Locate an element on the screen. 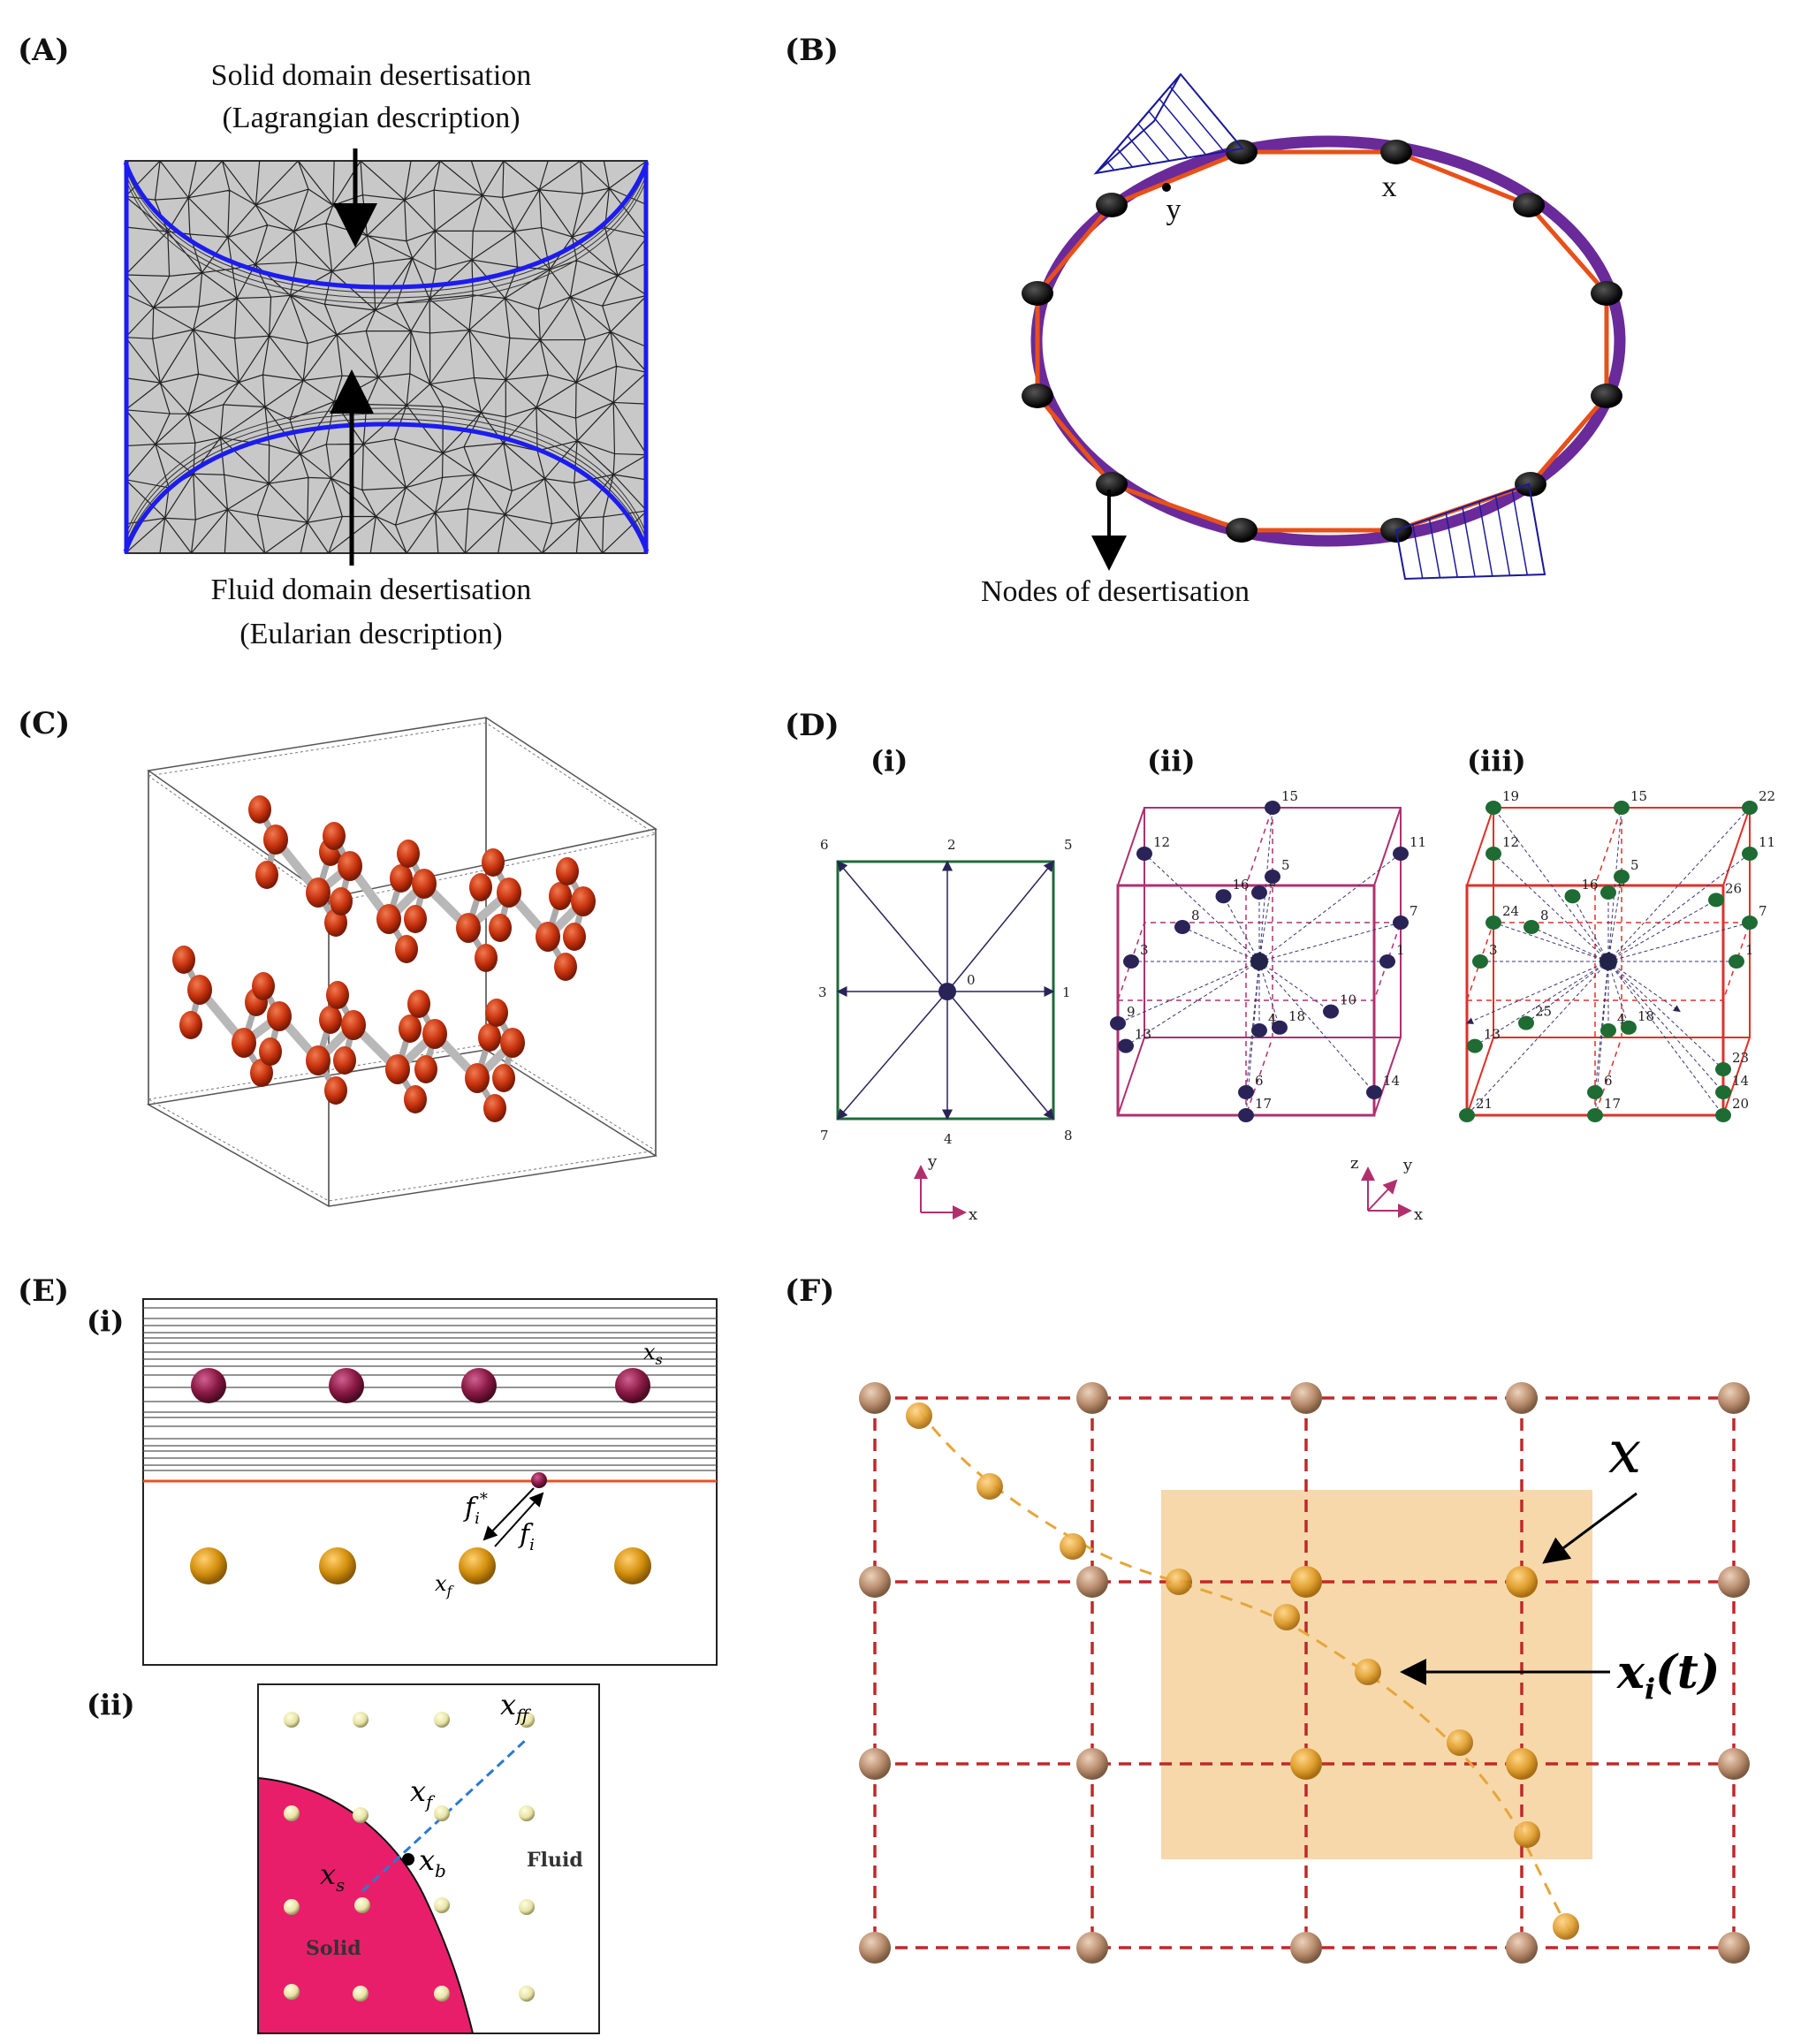 This screenshot has width=1816, height=2044. d3q27-direction-number: 1 is located at coordinates (1749, 950).